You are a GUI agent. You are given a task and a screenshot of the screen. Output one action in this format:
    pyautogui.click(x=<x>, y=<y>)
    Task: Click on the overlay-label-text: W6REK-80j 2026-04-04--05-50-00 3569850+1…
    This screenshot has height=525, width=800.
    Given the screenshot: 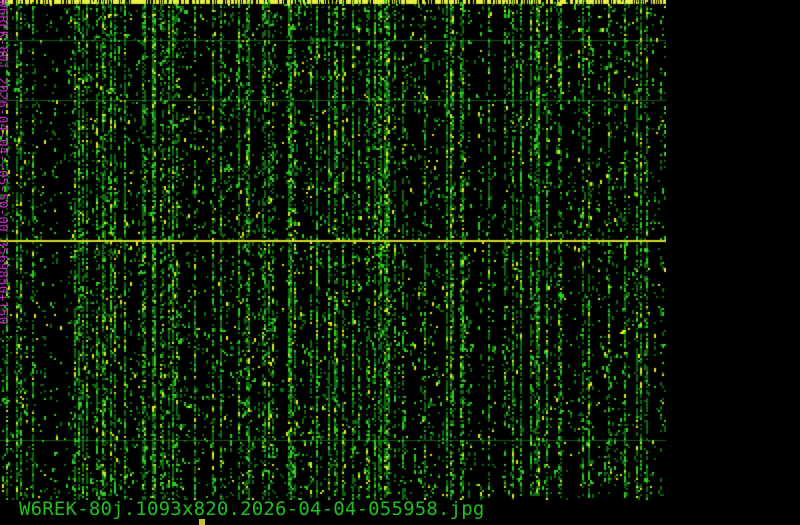 What is the action you would take?
    pyautogui.click(x=5, y=162)
    